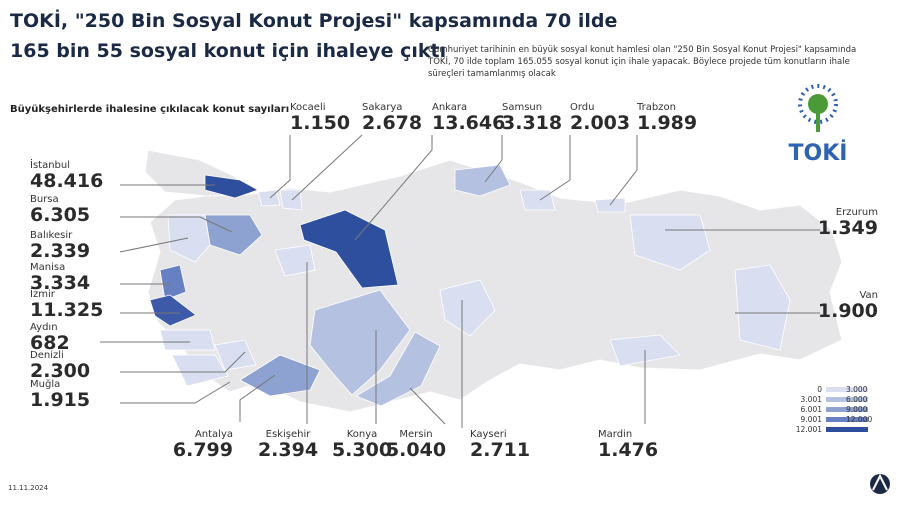  I want to click on province-value: 2.300, so click(60, 371).